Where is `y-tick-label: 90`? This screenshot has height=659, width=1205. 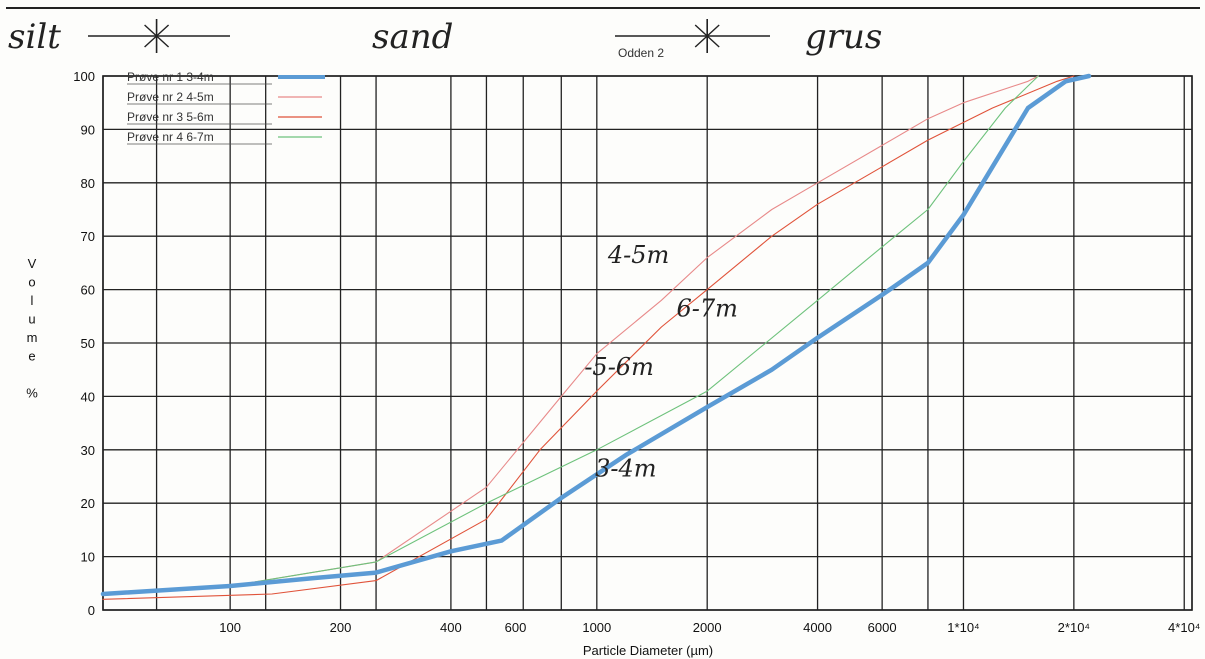 y-tick-label: 90 is located at coordinates (88, 129).